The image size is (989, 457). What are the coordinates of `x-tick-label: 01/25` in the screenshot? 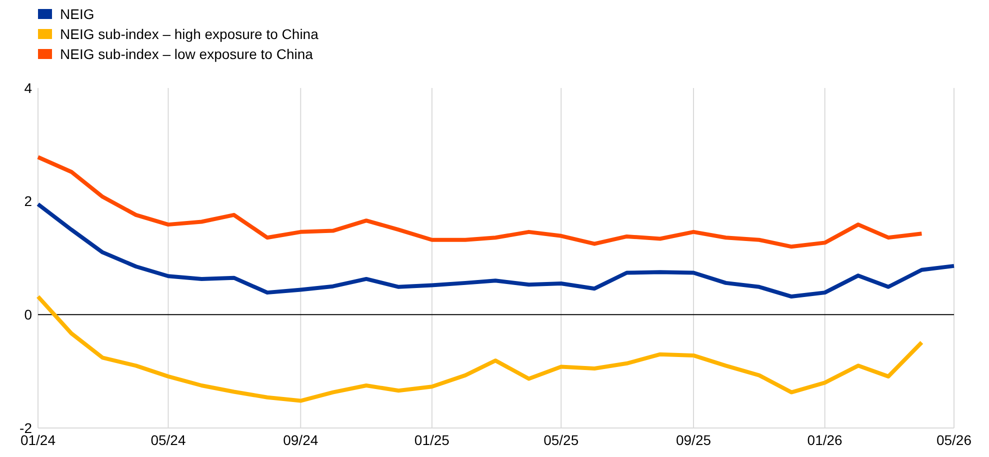 It's located at (432, 440).